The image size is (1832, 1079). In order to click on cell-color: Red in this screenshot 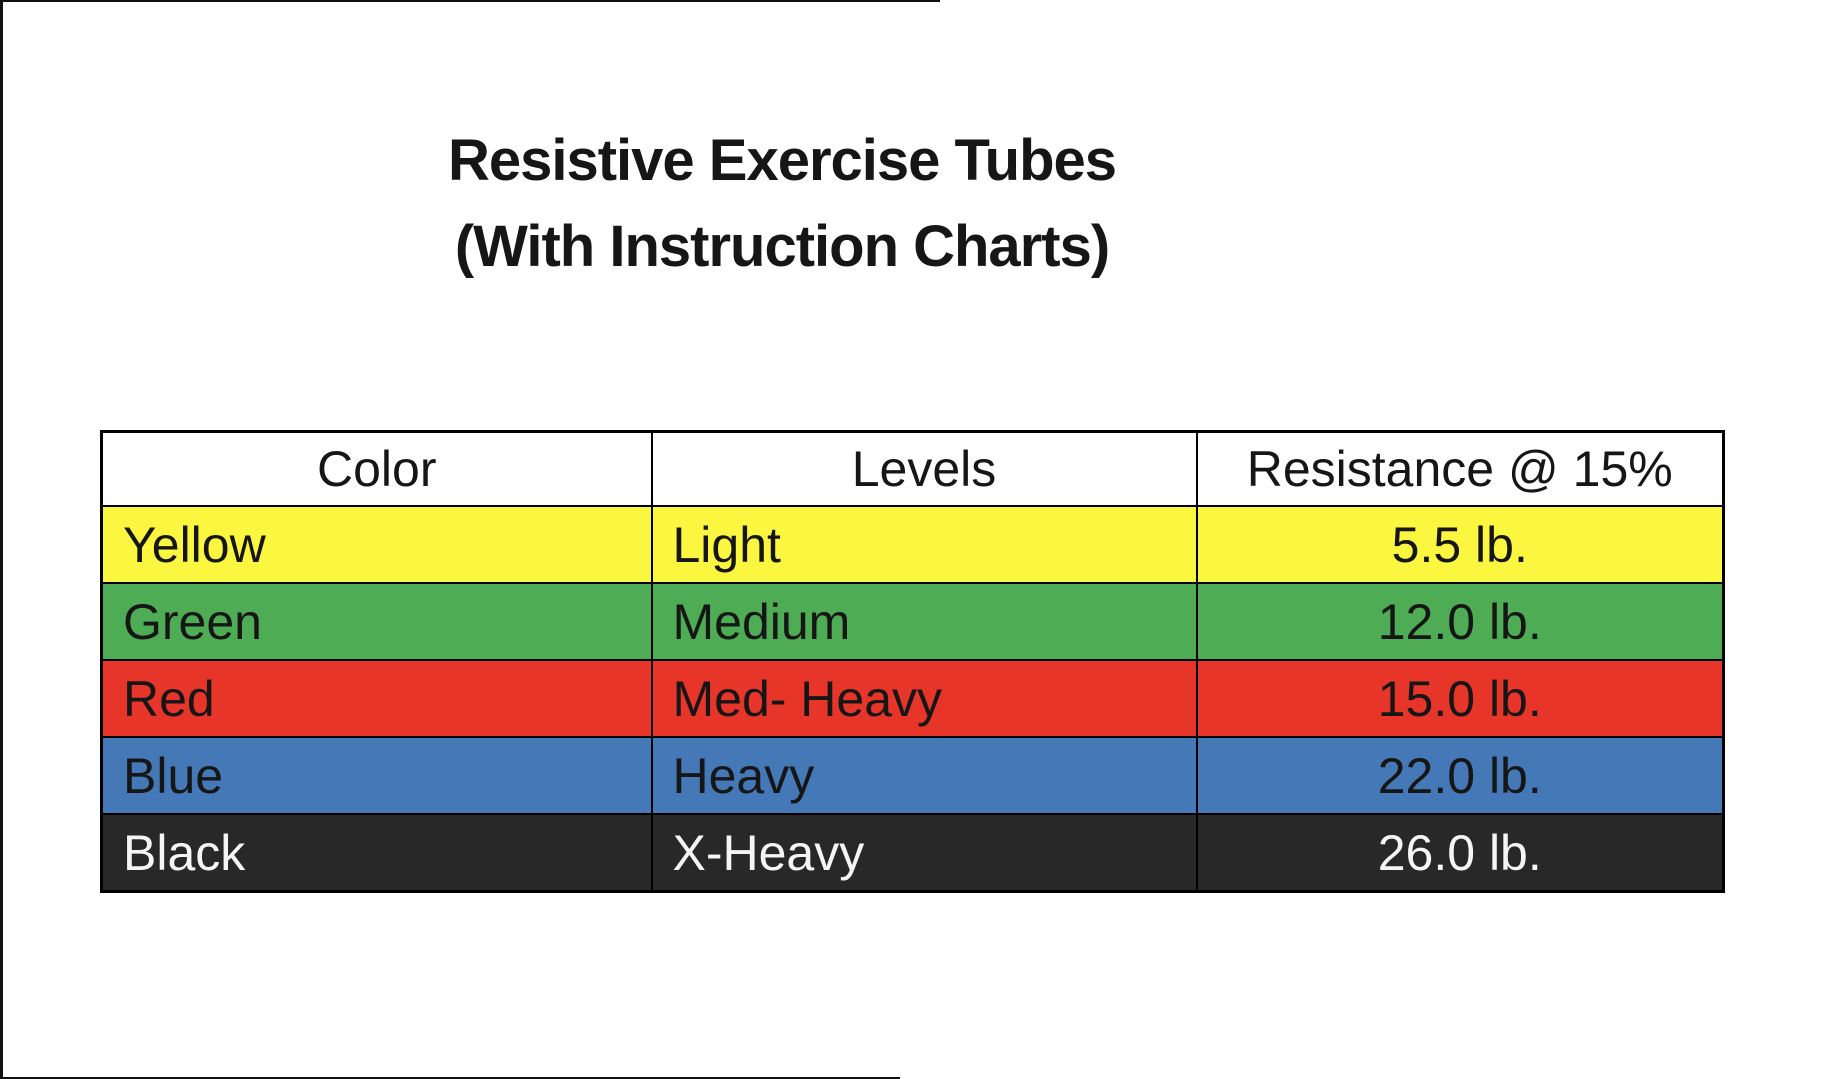, I will do `click(376, 698)`.